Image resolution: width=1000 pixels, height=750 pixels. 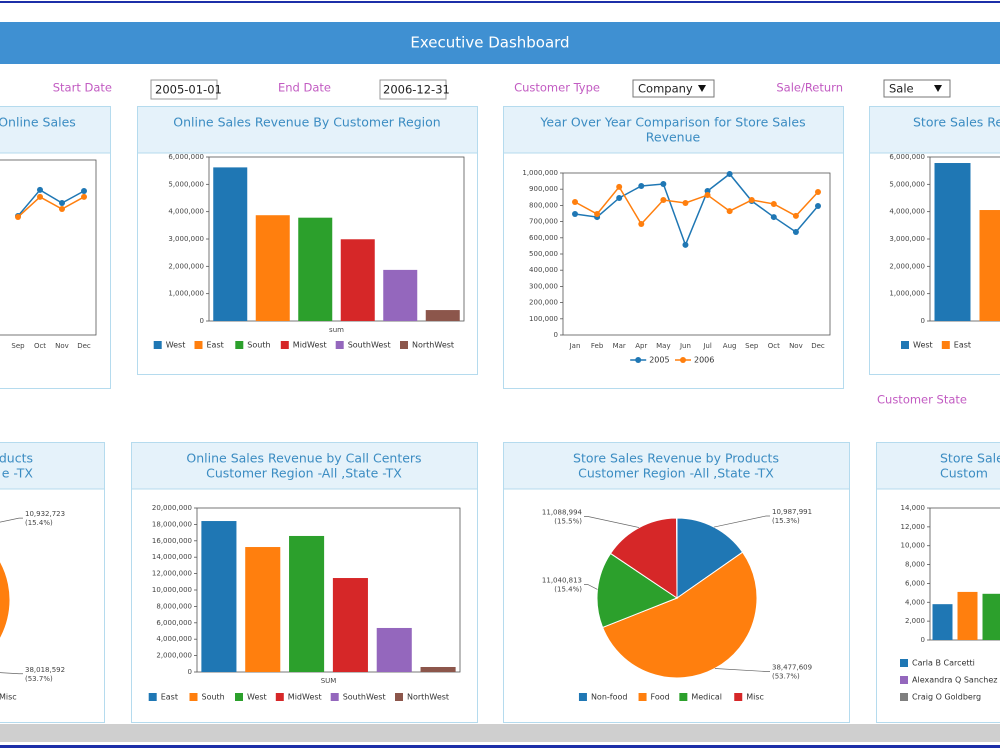 What do you see at coordinates (543, 286) in the screenshot?
I see `y-tick-label: 300,000` at bounding box center [543, 286].